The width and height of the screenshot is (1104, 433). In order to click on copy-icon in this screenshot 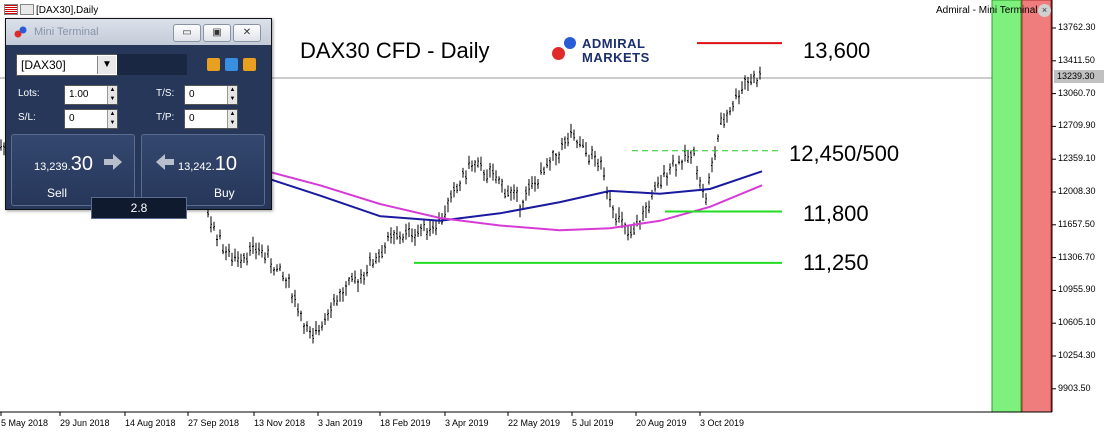, I will do `click(213, 64)`.